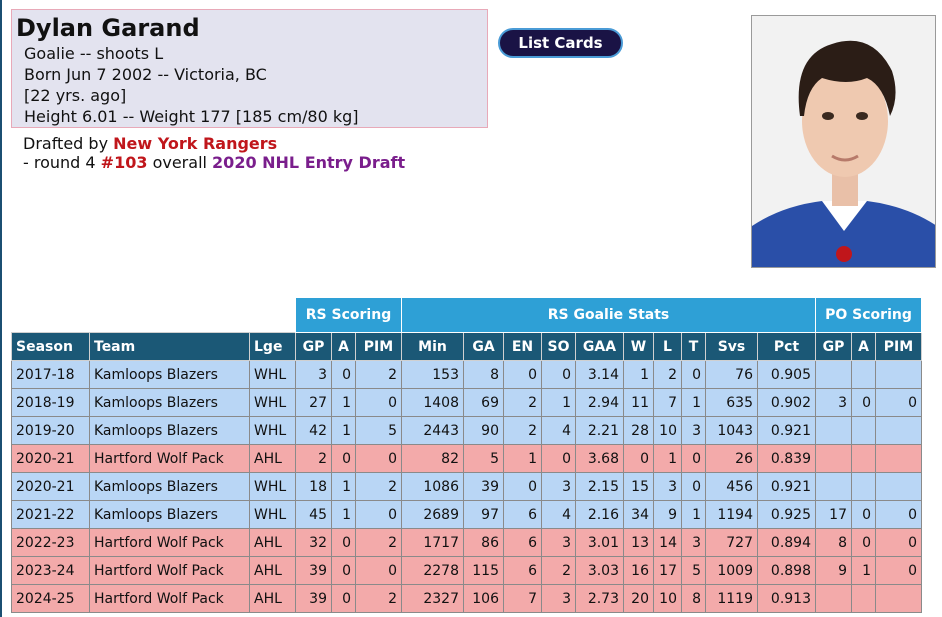 The image size is (942, 617). Describe the element at coordinates (599, 570) in the screenshot. I see `table-cell: 3.03` at that location.